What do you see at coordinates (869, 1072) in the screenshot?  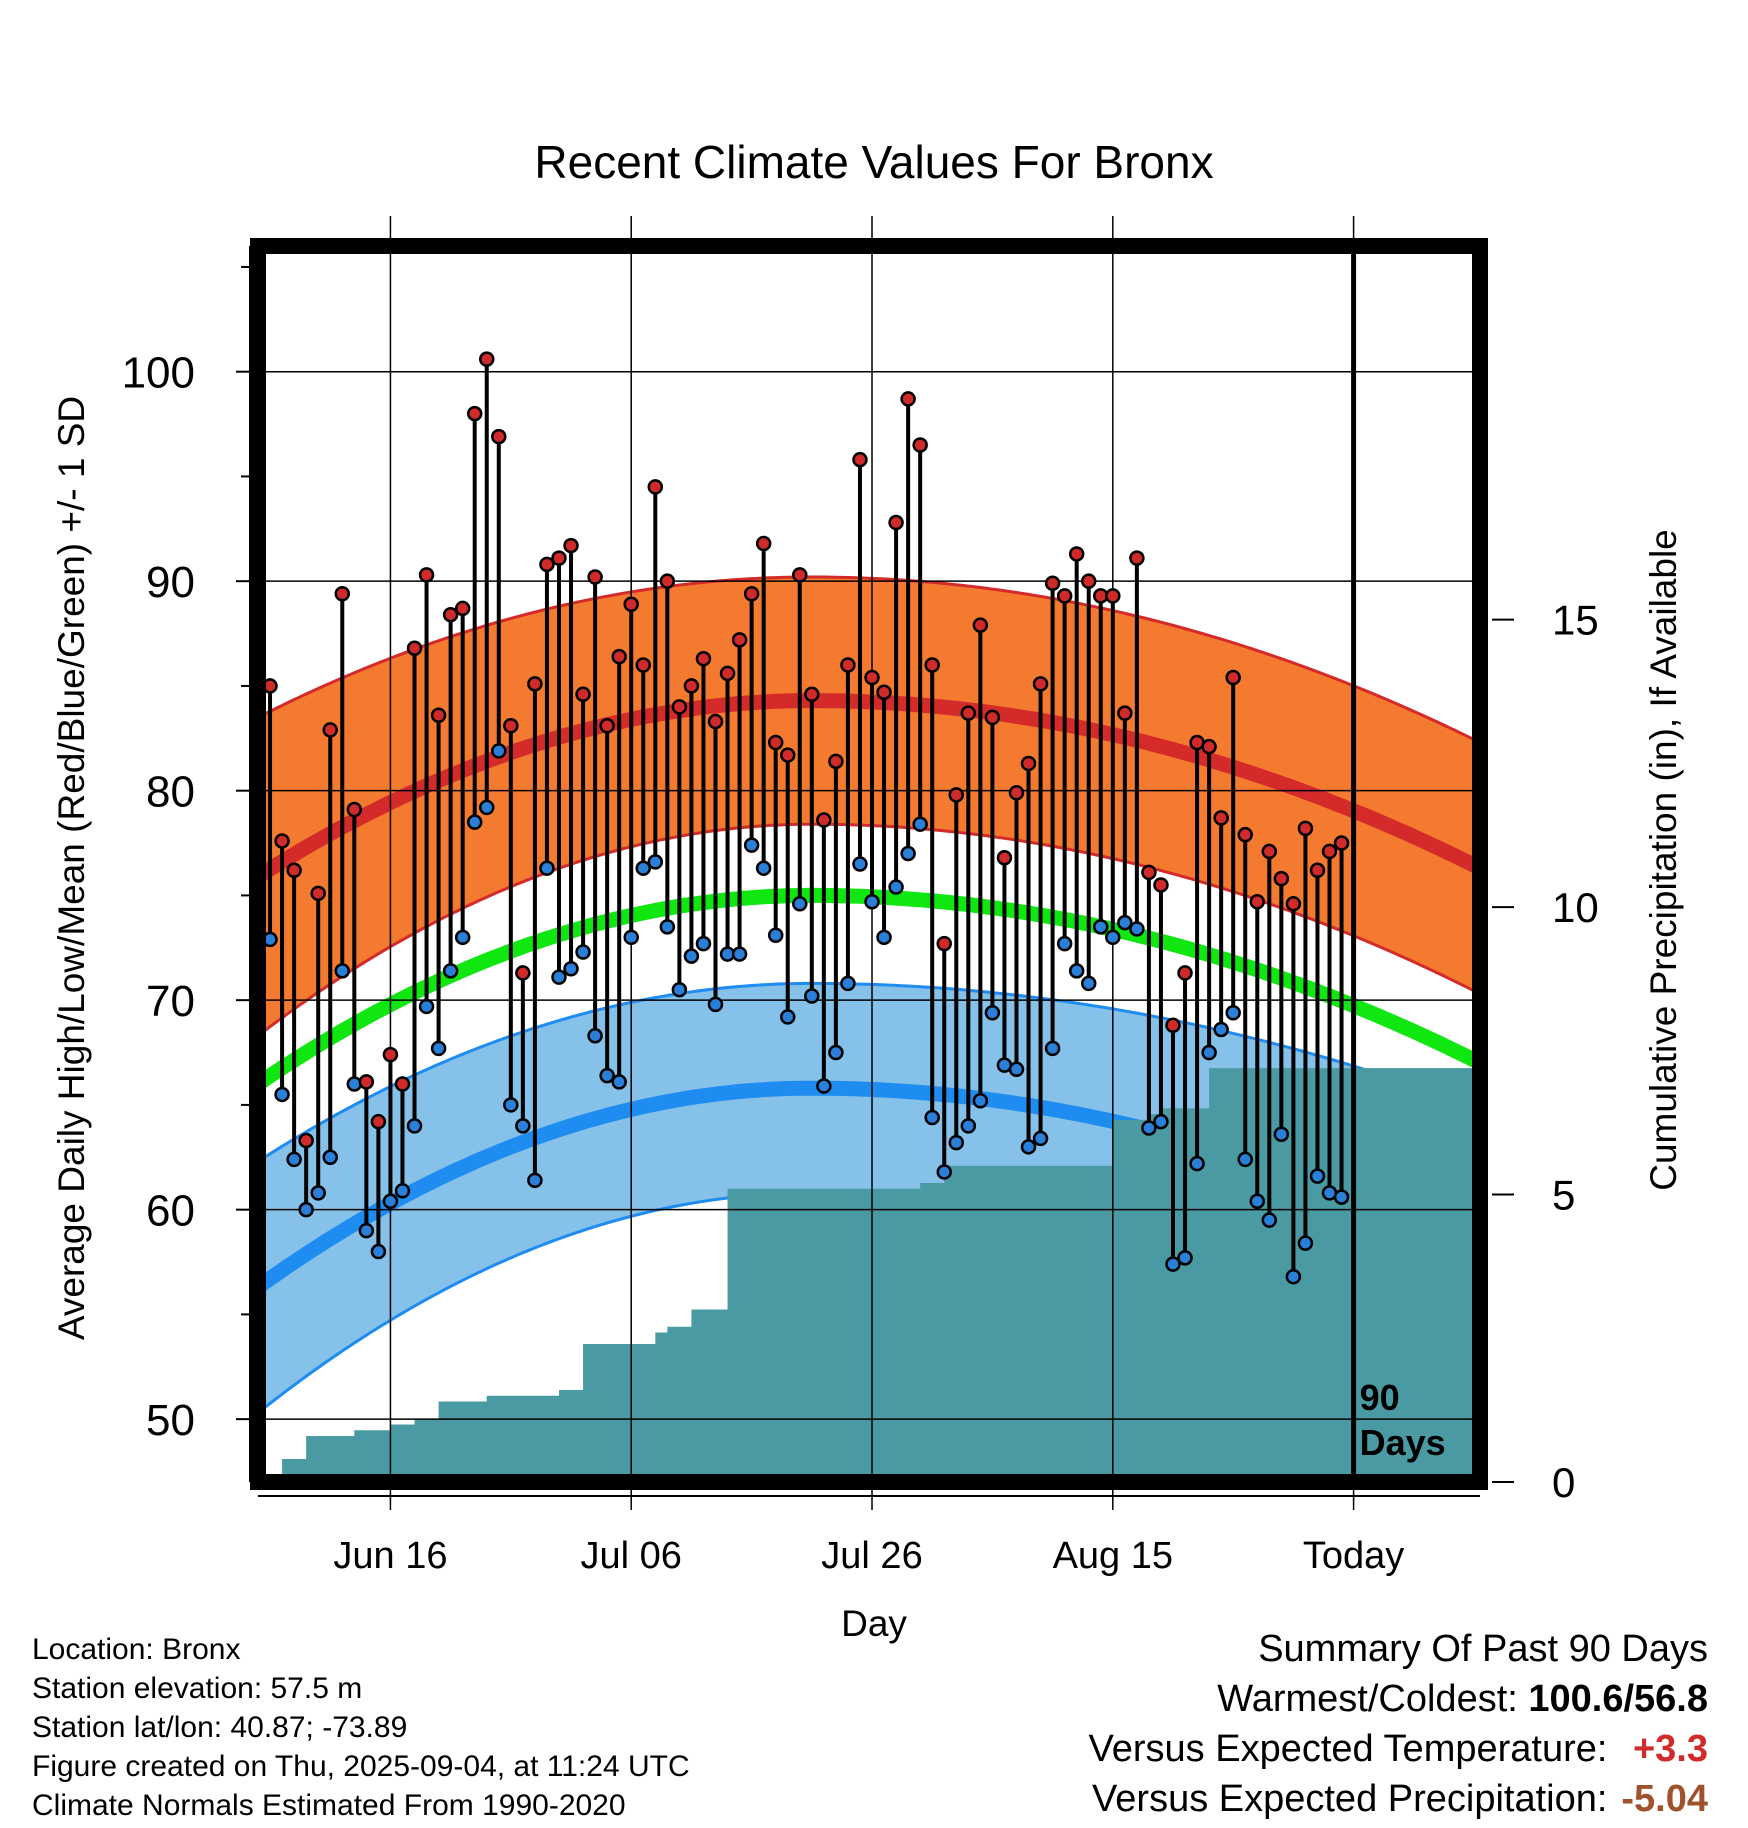 I see `low-normal-band-upper-edge` at bounding box center [869, 1072].